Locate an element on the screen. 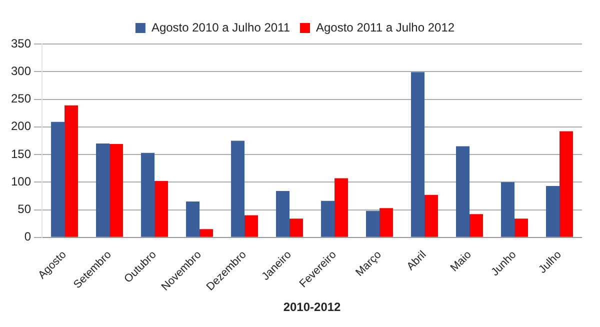 Image resolution: width=600 pixels, height=327 pixels. y-tick-label: 350 is located at coordinates (21, 43).